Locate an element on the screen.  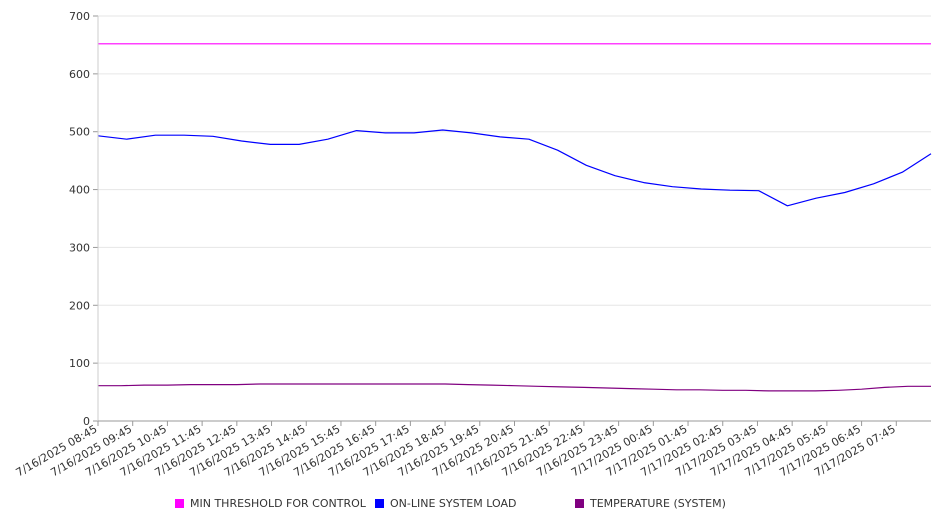
legend-label-online-load: ON-LINE SYSTEM LOAD is located at coordinates (453, 503).